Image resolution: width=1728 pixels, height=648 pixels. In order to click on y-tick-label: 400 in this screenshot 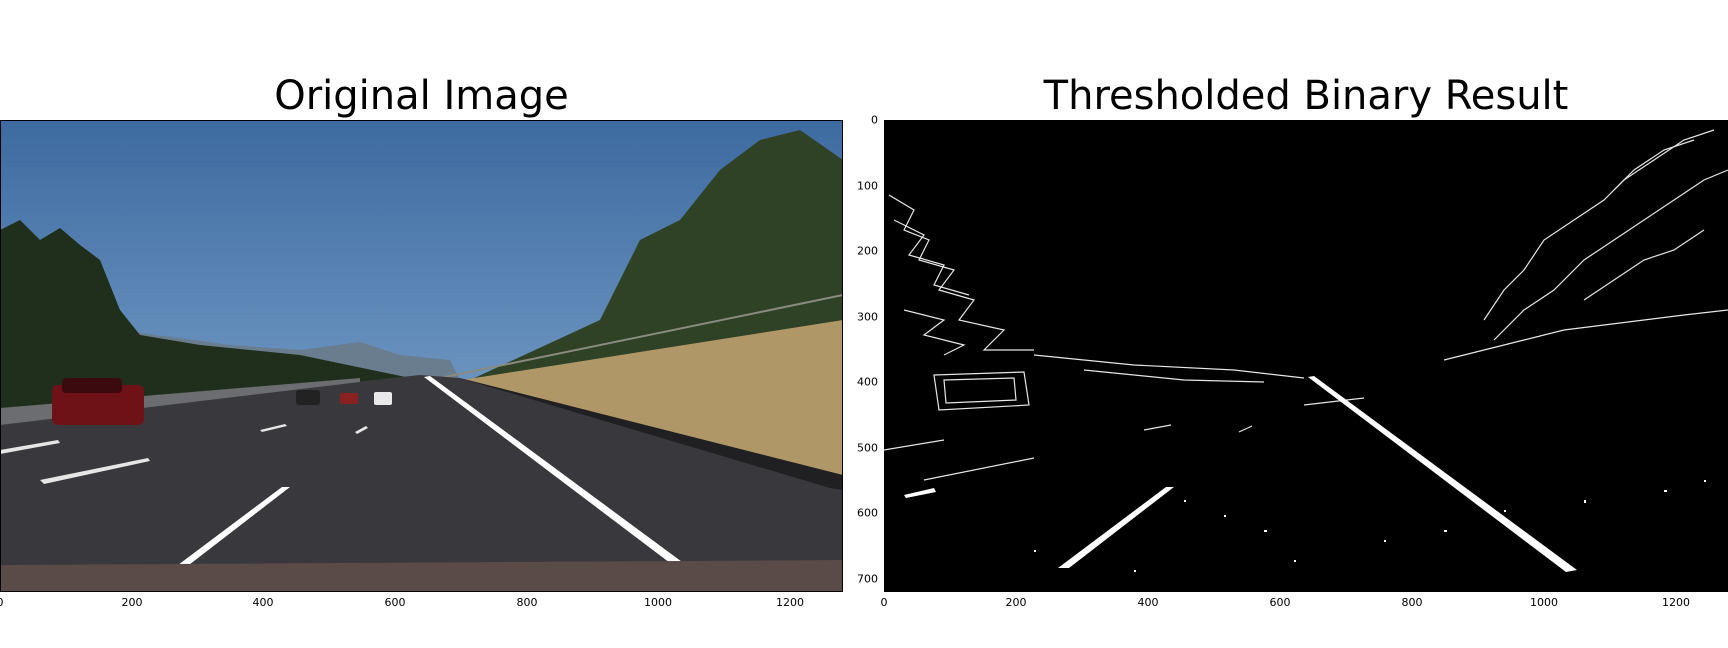, I will do `click(867, 382)`.